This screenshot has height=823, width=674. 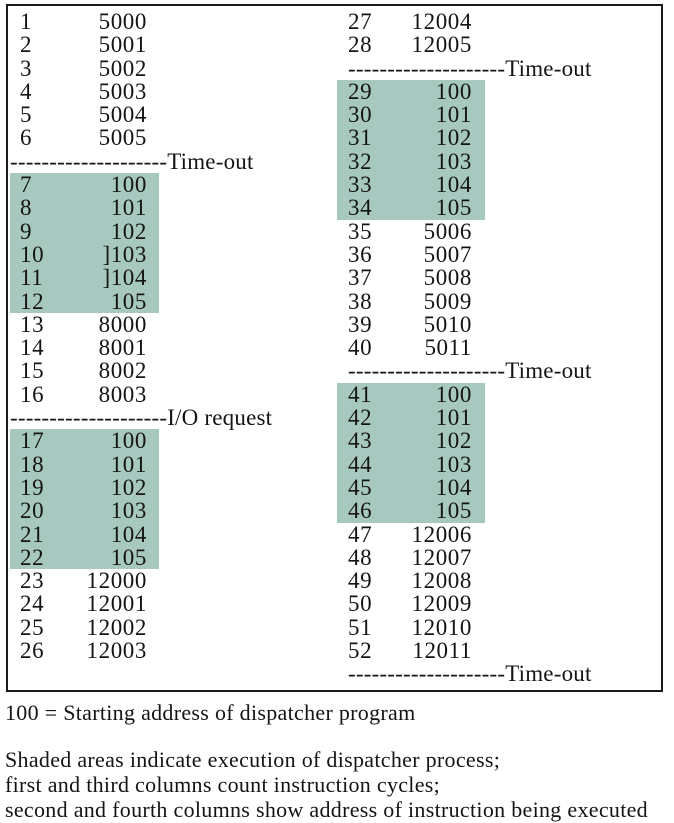 I want to click on instruction-address: 12005, so click(x=441, y=45).